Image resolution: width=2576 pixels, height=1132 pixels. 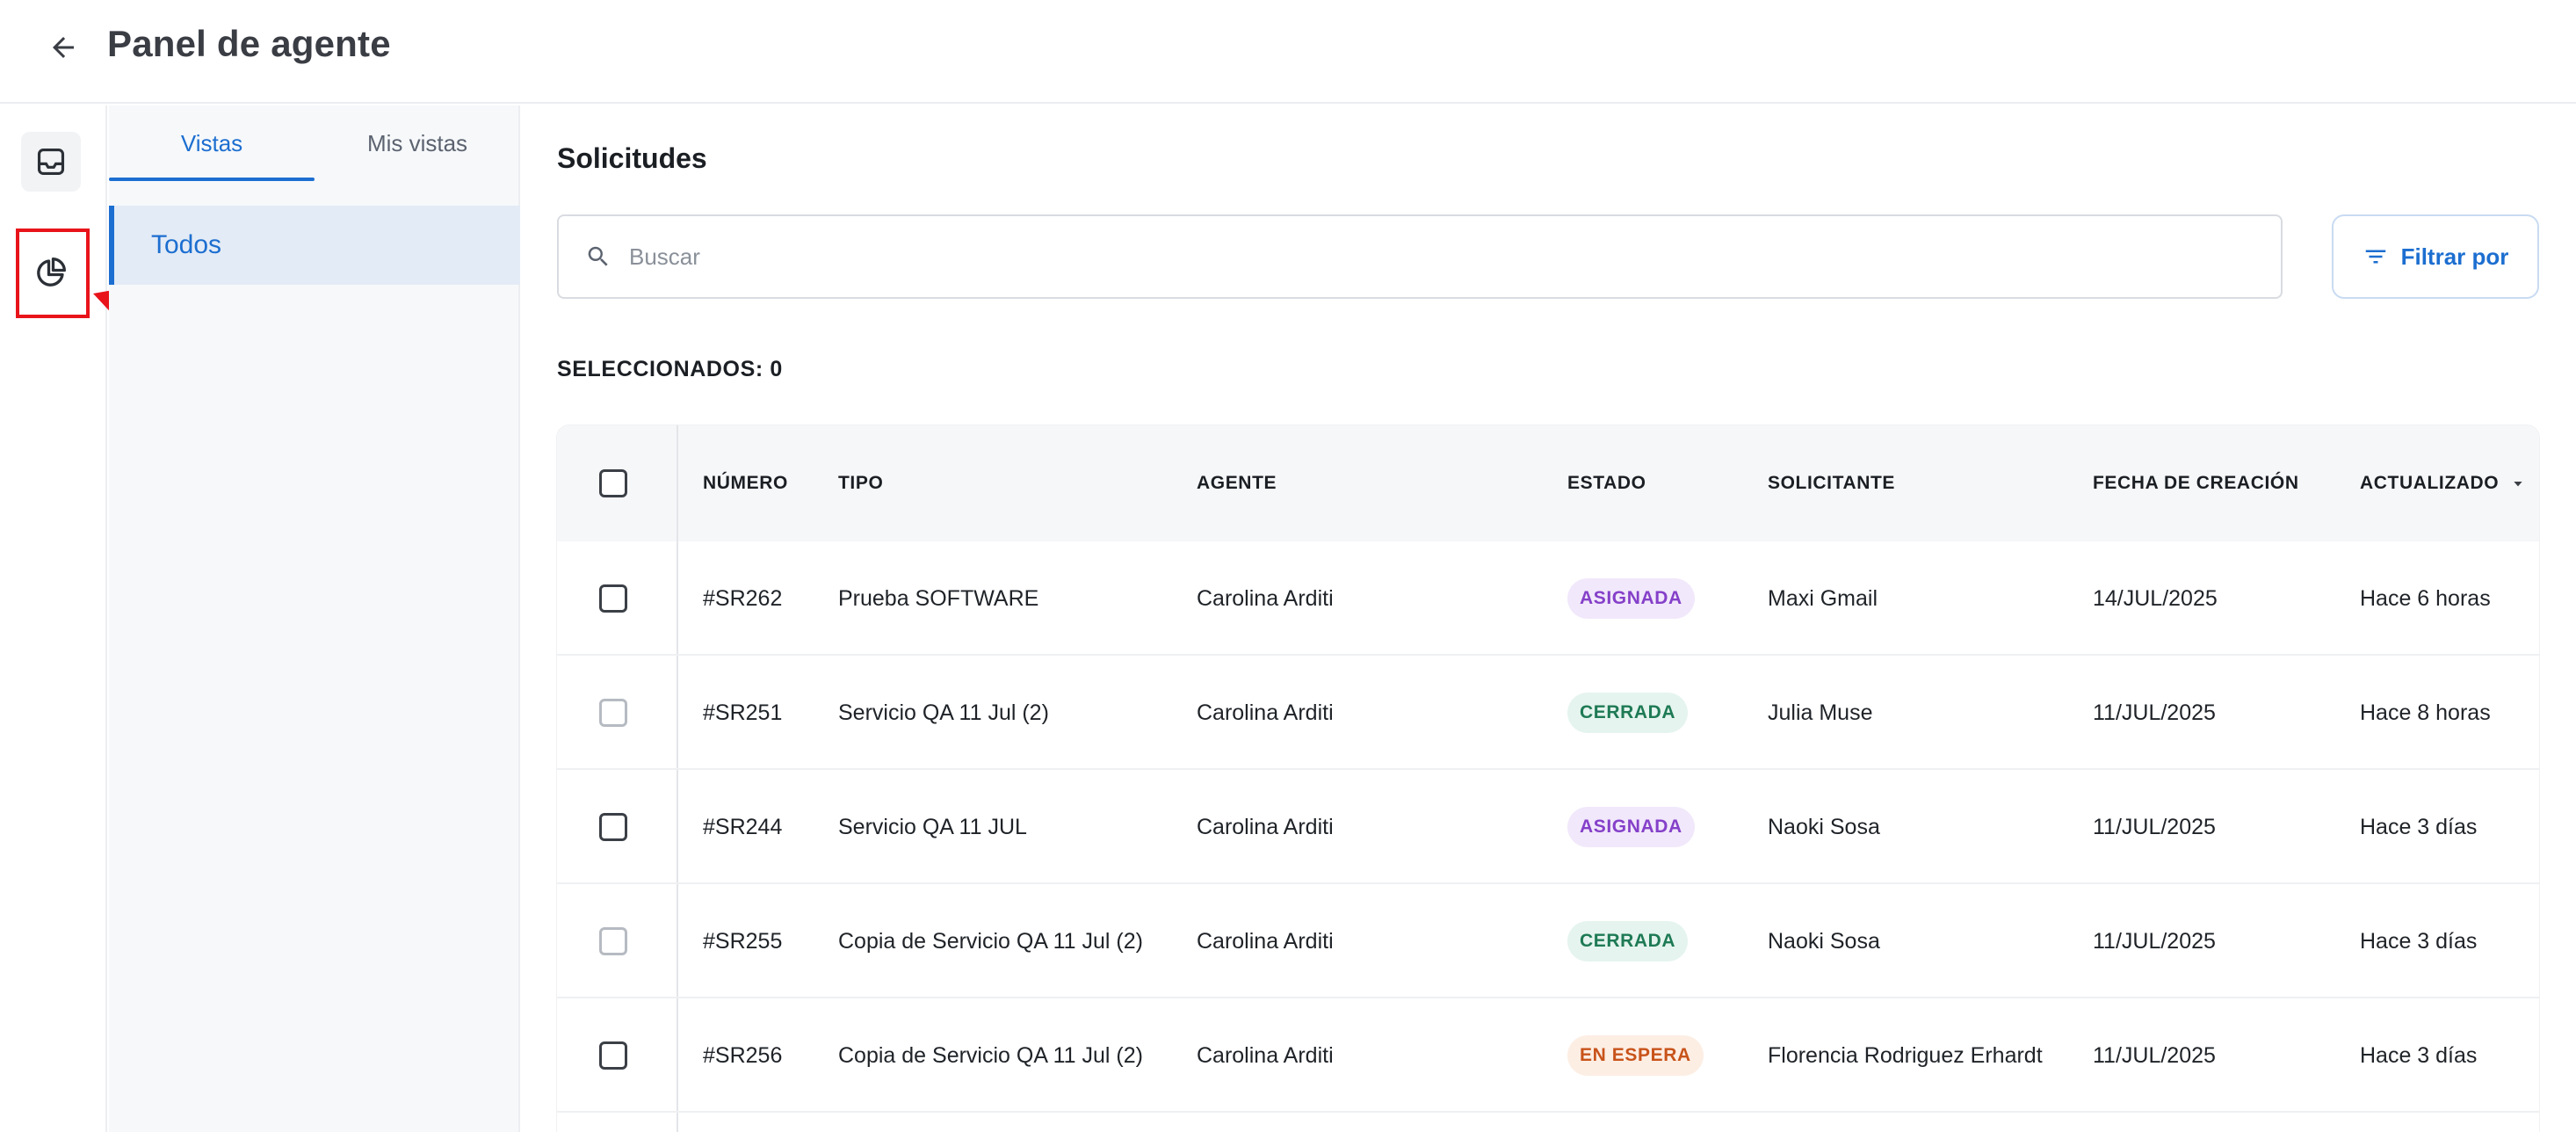 I want to click on filter-button-label: Filtrar por, so click(x=2454, y=256).